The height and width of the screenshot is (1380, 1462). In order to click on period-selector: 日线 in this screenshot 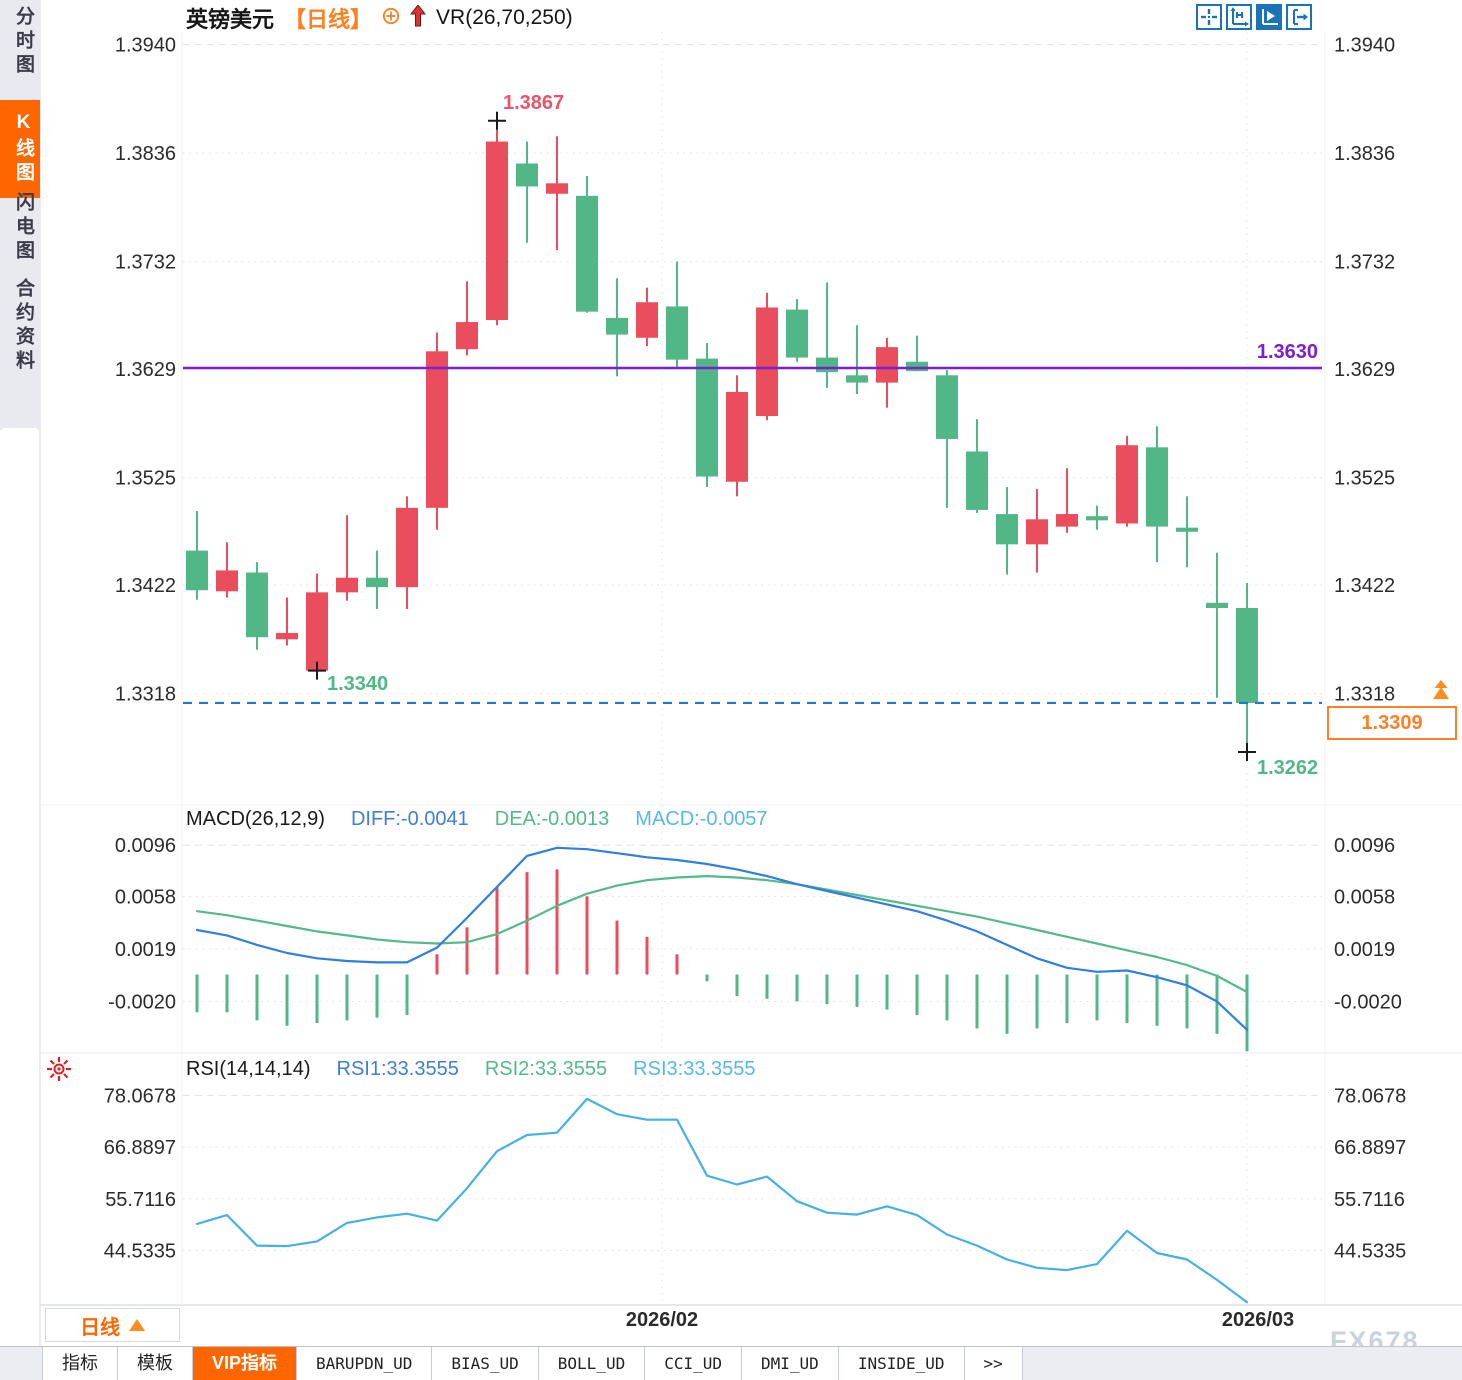, I will do `click(112, 1325)`.